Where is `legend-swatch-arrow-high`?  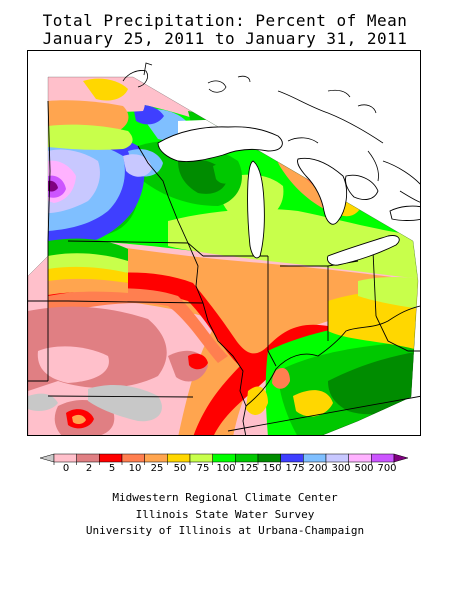 legend-swatch-arrow-high is located at coordinates (400, 458).